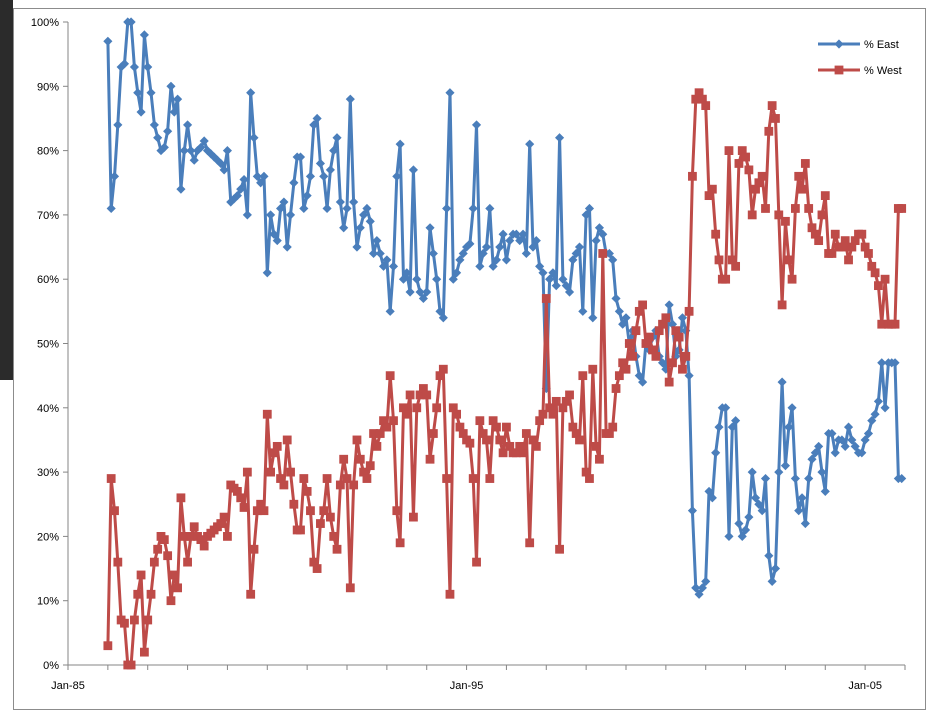 This screenshot has height=715, width=930. What do you see at coordinates (48, 409) in the screenshot?
I see `y-tick-label: 40%` at bounding box center [48, 409].